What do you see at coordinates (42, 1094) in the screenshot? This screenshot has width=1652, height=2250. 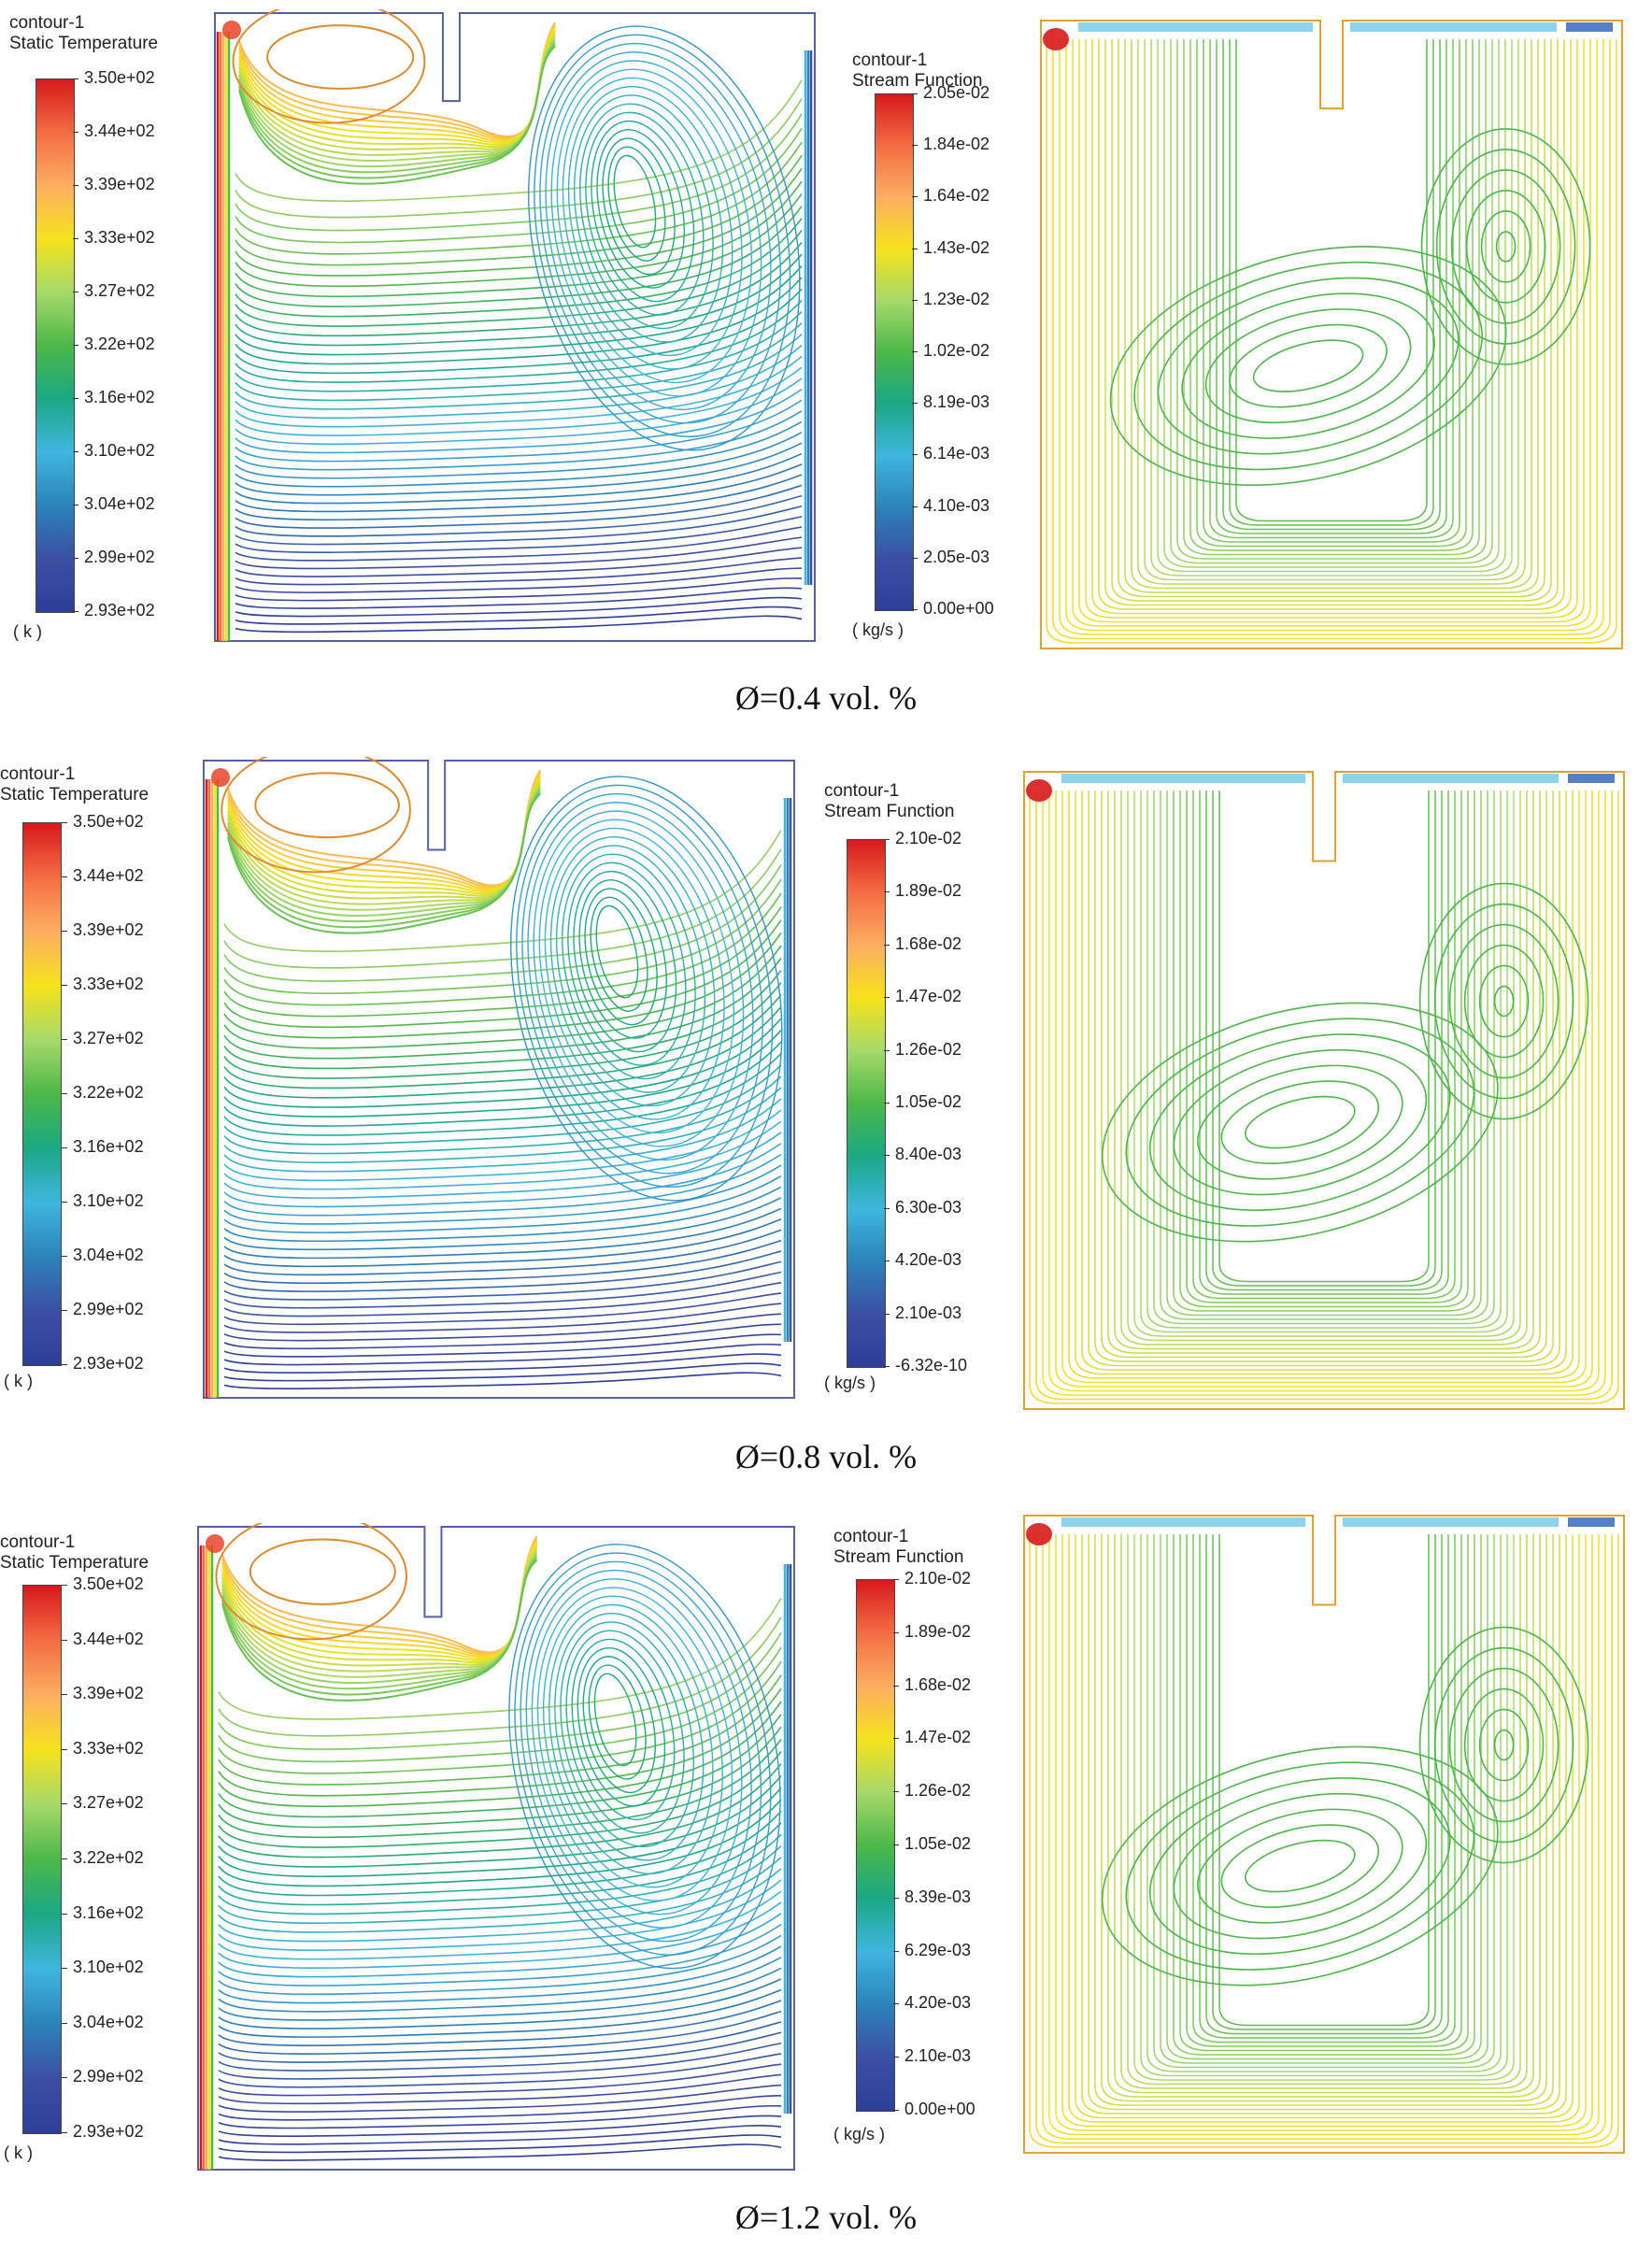 I see `temperature-colorbar` at bounding box center [42, 1094].